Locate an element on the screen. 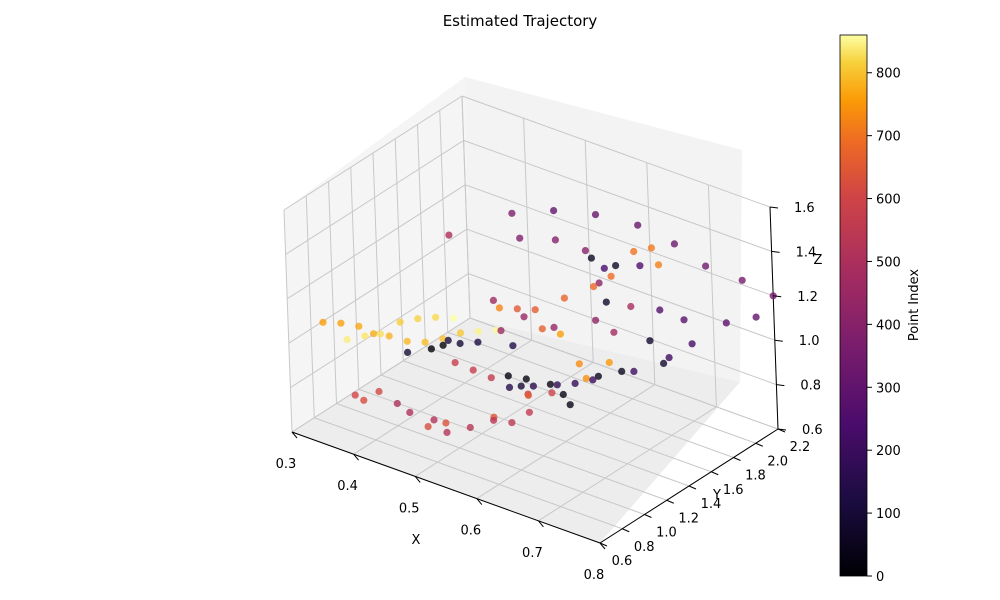 Image resolution: width=1000 pixels, height=600 pixels. z-tick-label: 1.2 is located at coordinates (807, 297).